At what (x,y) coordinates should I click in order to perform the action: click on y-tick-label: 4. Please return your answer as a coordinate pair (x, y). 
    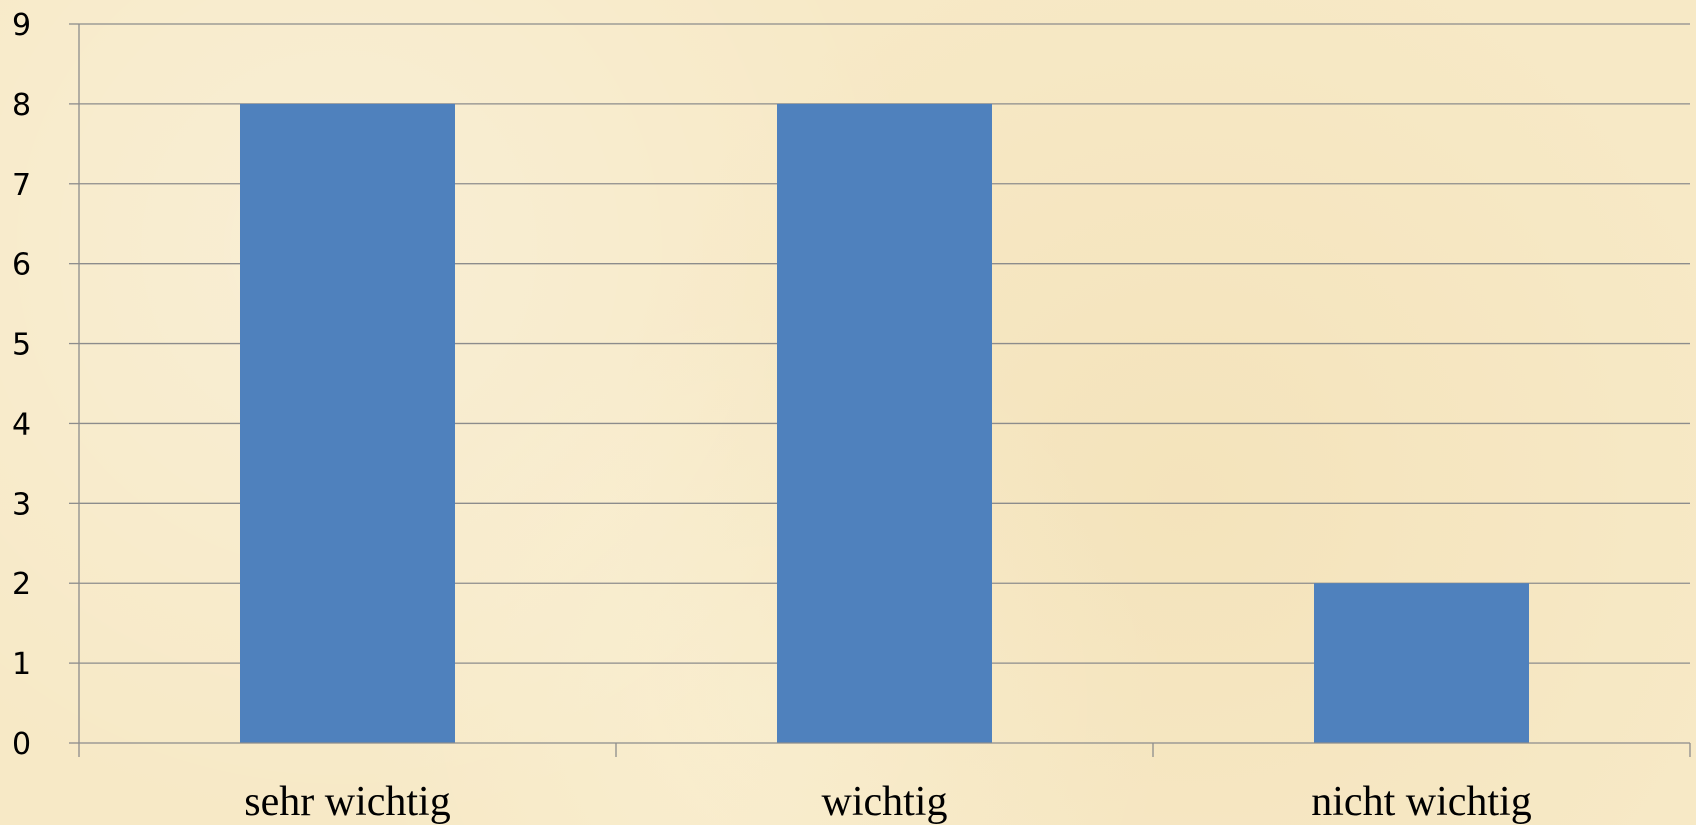
    Looking at the image, I should click on (21, 424).